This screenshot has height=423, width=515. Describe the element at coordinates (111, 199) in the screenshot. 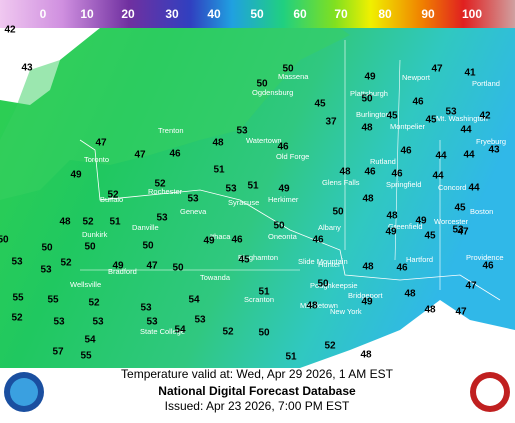

I see `city-label: Buffalo` at that location.